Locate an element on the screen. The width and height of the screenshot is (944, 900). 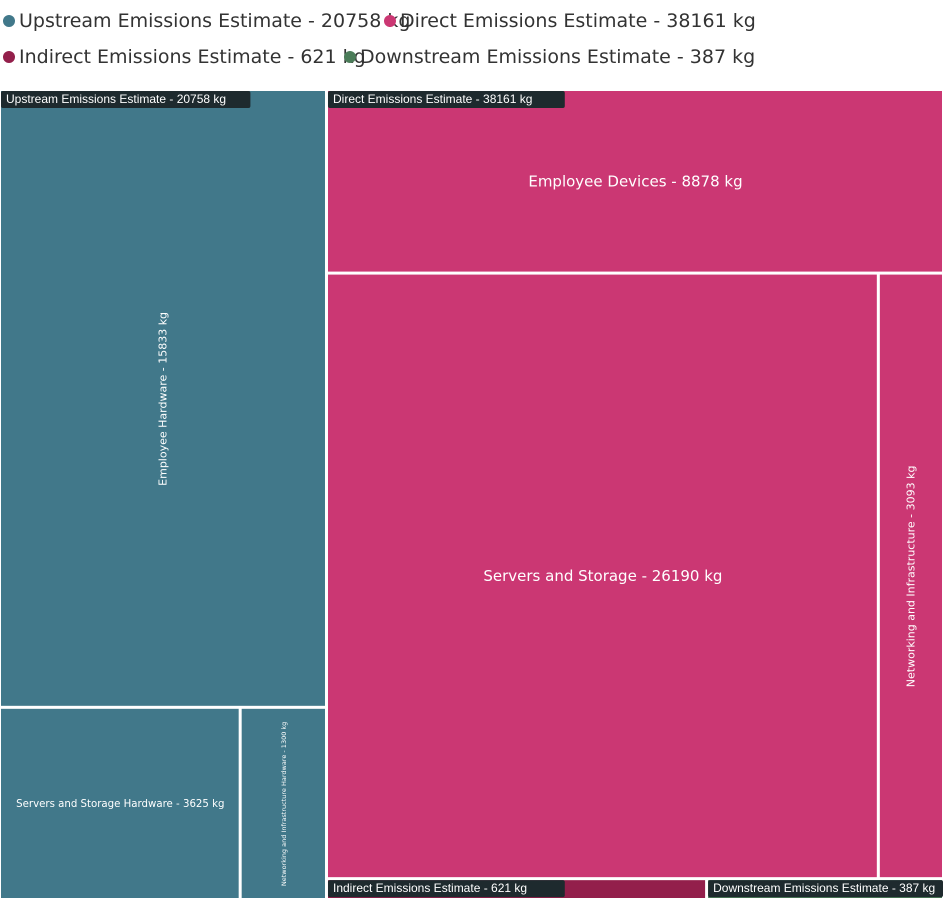
tile-label-networking-and-infrastructure: Networking and Infrastructure - 3093 kg is located at coordinates (910, 577).